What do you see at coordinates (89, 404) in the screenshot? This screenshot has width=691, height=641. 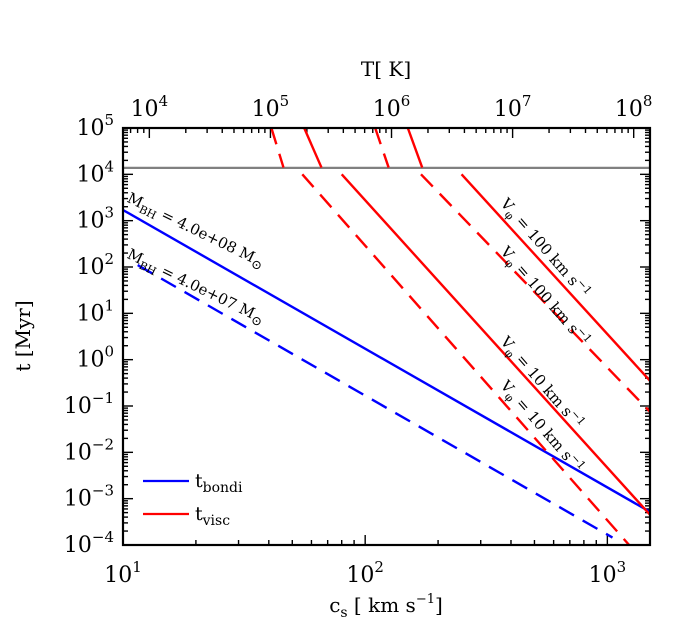 I see `y-tick-label: 10⁻¹` at bounding box center [89, 404].